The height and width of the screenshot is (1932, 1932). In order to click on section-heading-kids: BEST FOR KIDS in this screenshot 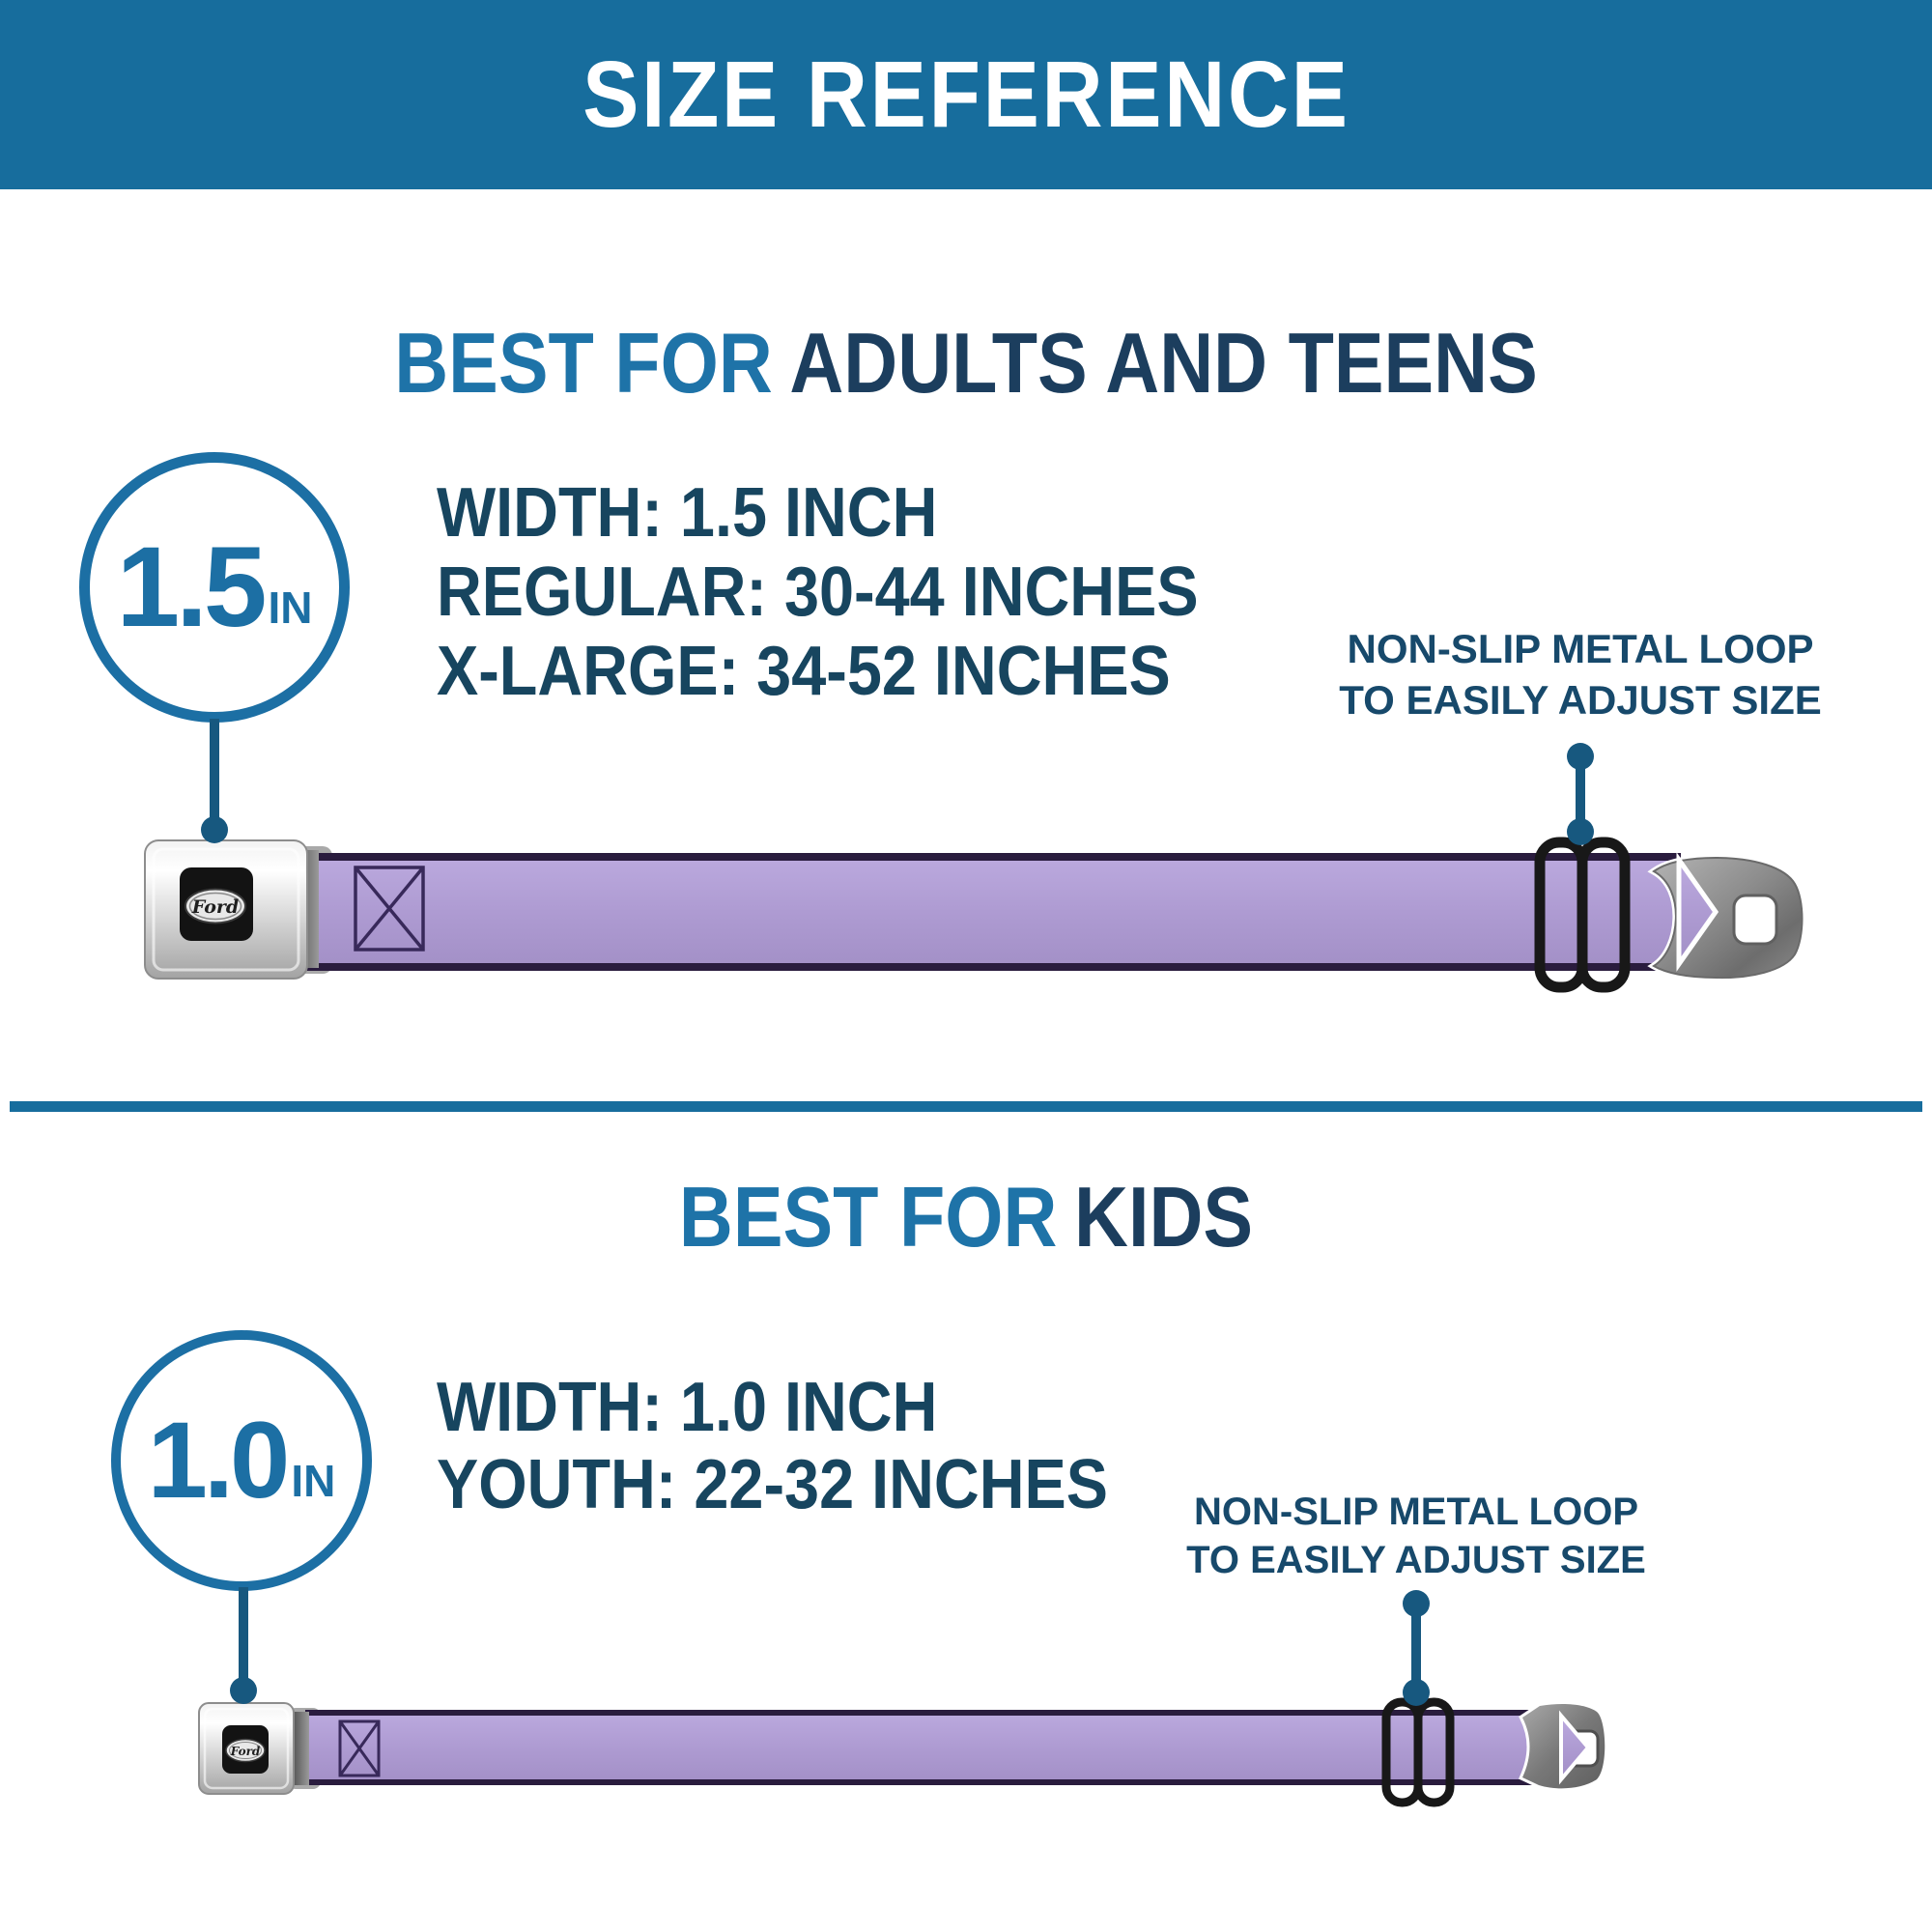, I will do `click(966, 1217)`.